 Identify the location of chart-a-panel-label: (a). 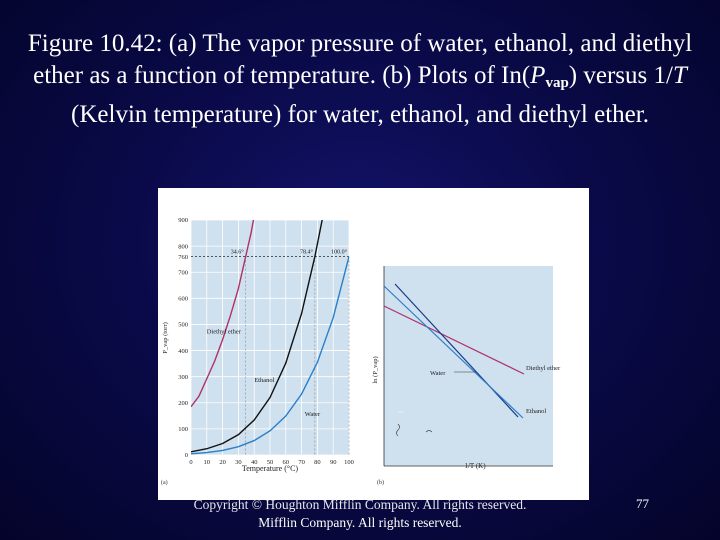
(164, 482).